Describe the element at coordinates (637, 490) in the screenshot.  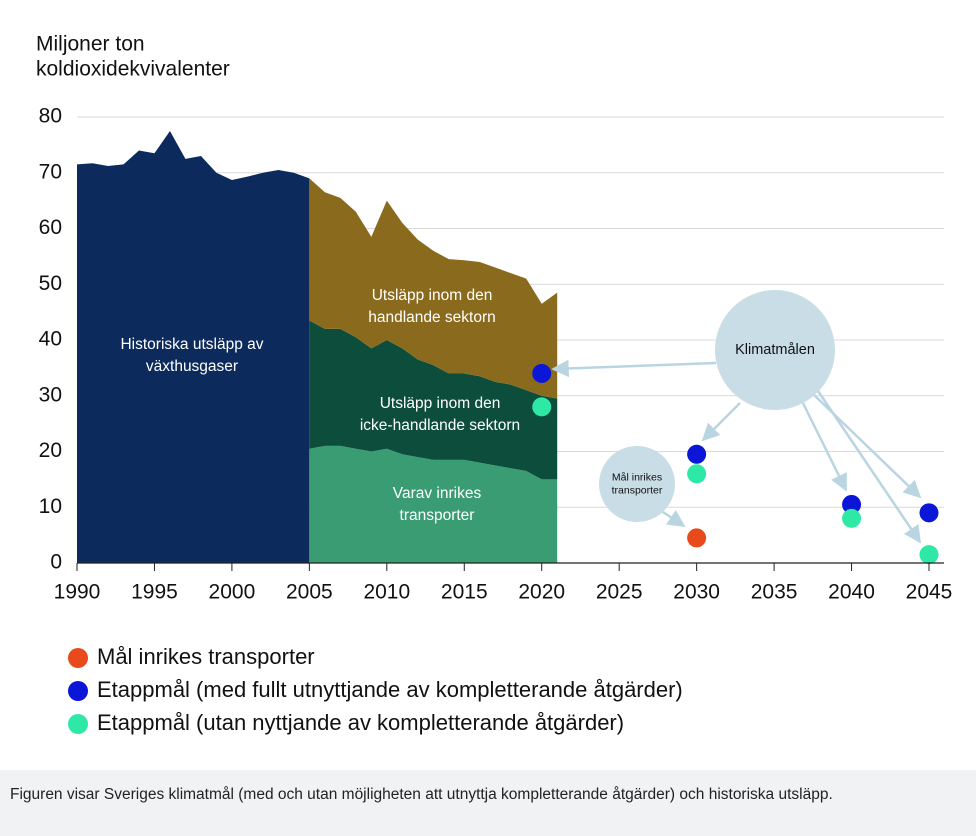
I see `annotation-text: transporter` at that location.